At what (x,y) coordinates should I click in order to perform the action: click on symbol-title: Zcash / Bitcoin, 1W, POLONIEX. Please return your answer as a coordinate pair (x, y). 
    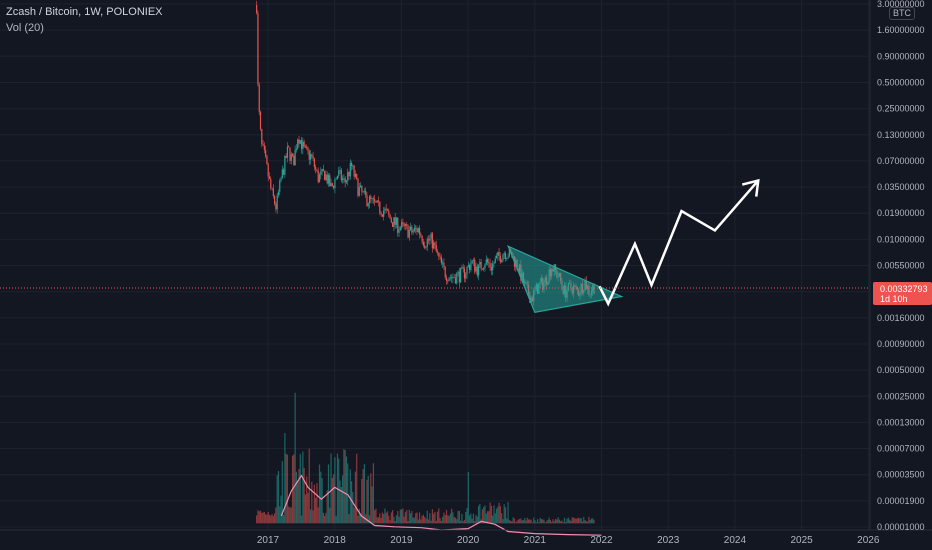
    Looking at the image, I should click on (84, 12).